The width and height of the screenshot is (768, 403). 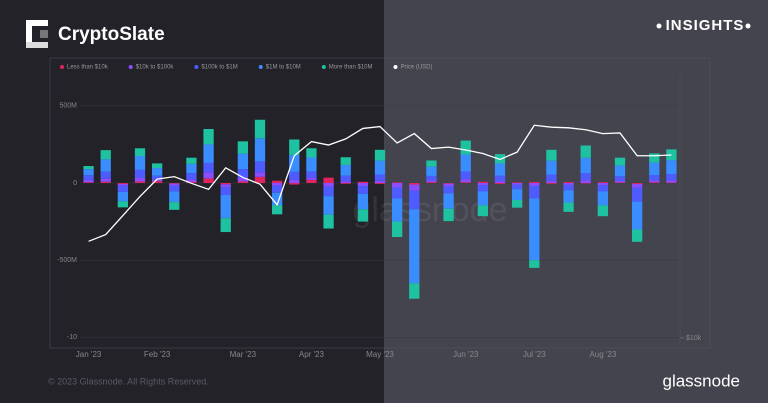 I want to click on x-tick-label: Jan '23, so click(x=89, y=354).